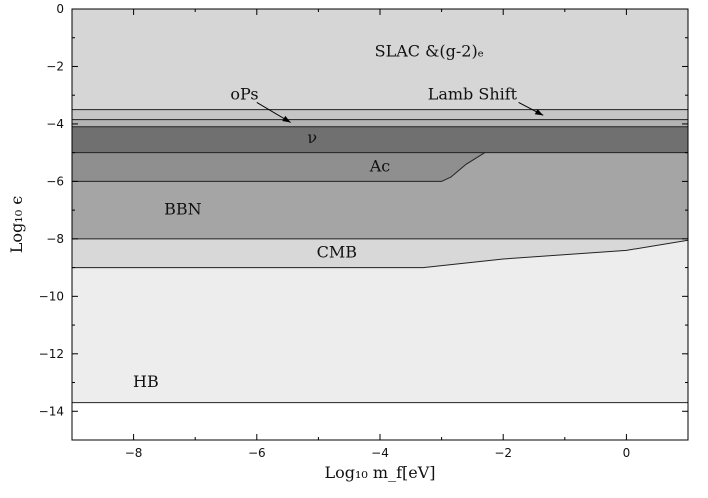 This screenshot has width=708, height=498. Describe the element at coordinates (429, 51) in the screenshot. I see `label-slac-g-2: SLAC &(g-2)ₑ` at that location.